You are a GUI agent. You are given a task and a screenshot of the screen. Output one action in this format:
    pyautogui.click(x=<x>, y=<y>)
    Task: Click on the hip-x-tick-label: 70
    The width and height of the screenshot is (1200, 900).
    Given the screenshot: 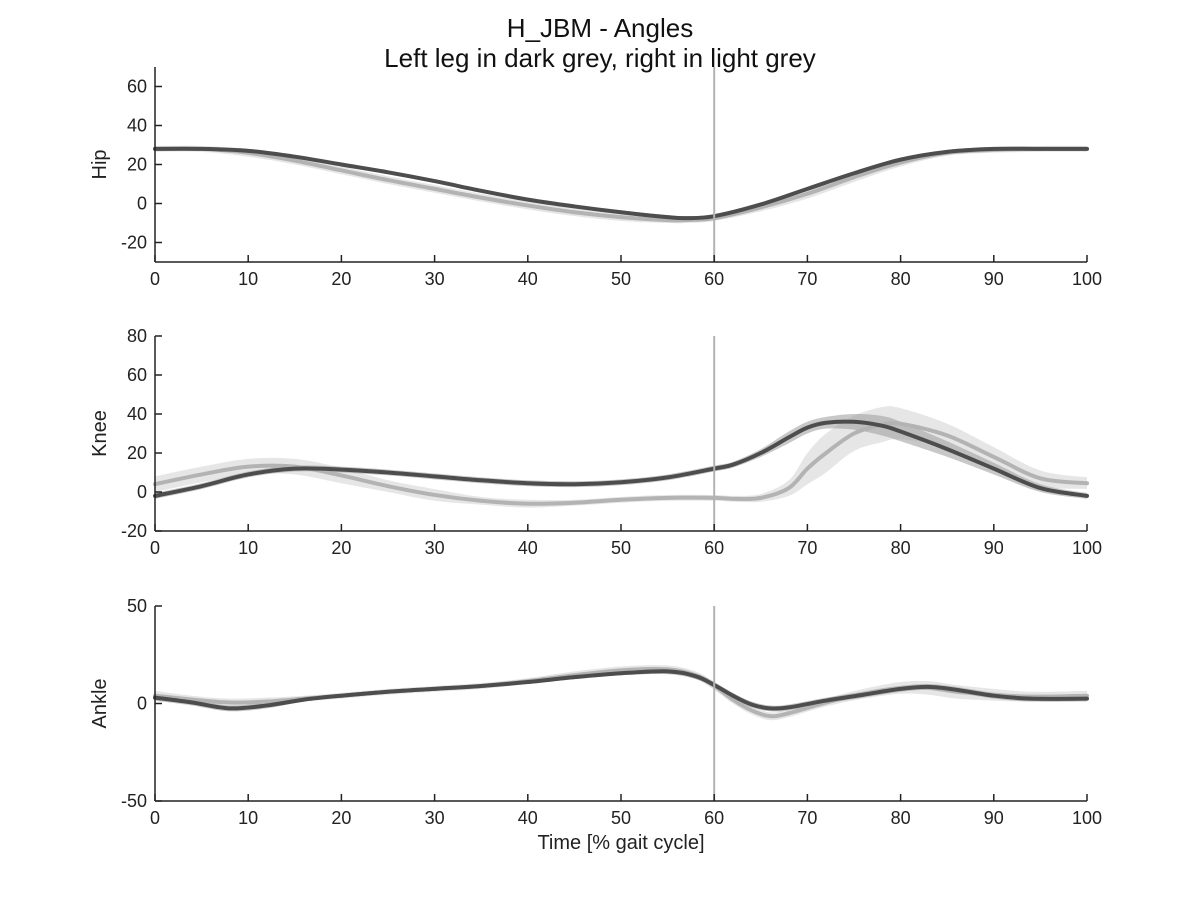 What is the action you would take?
    pyautogui.click(x=807, y=279)
    